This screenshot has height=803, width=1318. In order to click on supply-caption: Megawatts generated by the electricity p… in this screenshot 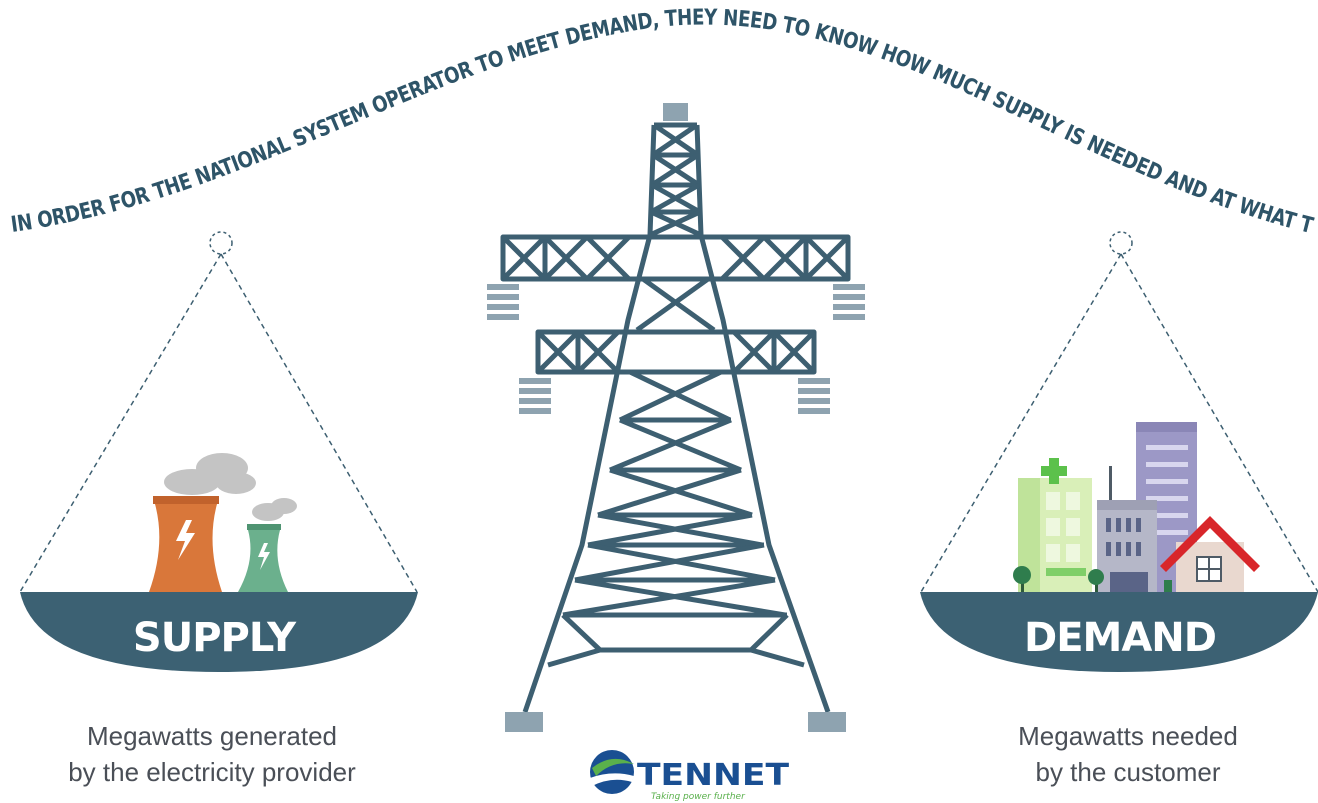, I will do `click(212, 754)`.